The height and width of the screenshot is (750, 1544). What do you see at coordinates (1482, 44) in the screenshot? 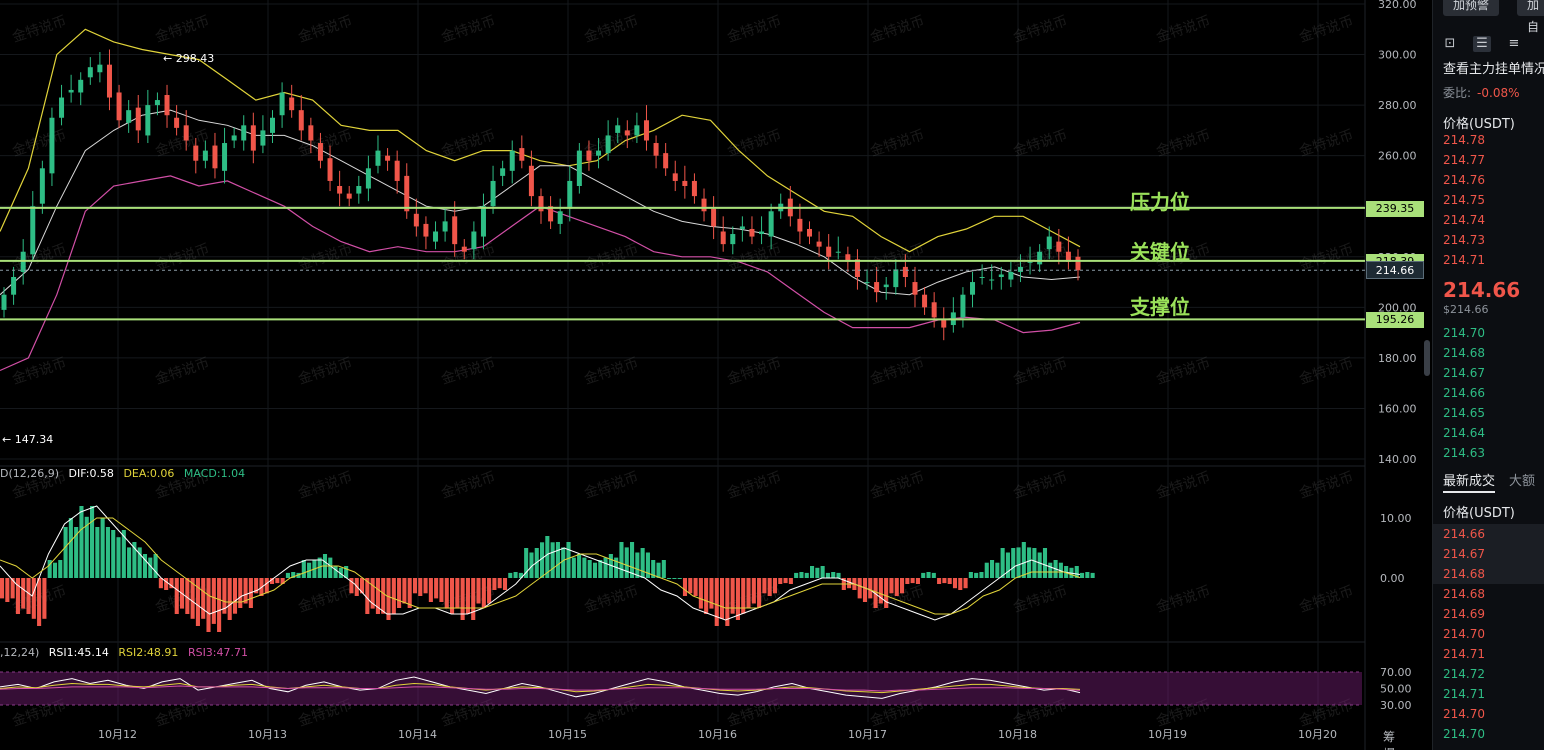
I see `book-asks-icon: ☰` at bounding box center [1482, 44].